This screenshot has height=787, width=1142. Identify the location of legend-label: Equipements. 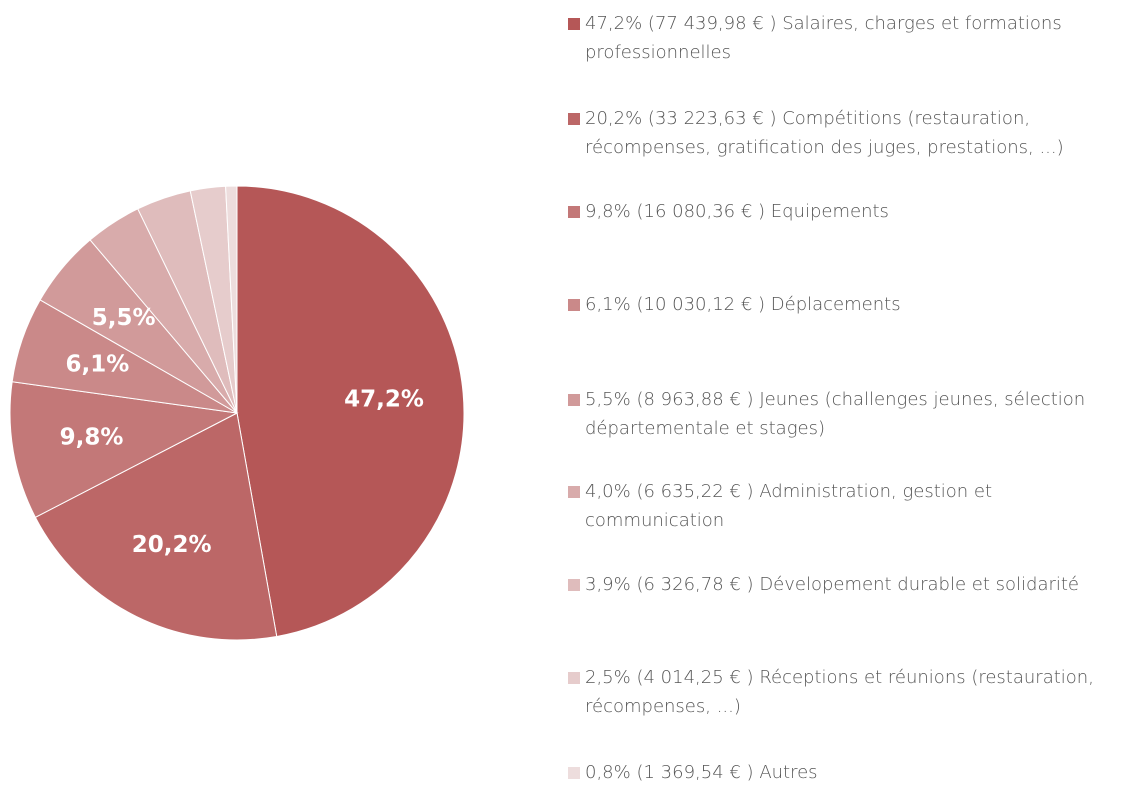
(829, 211).